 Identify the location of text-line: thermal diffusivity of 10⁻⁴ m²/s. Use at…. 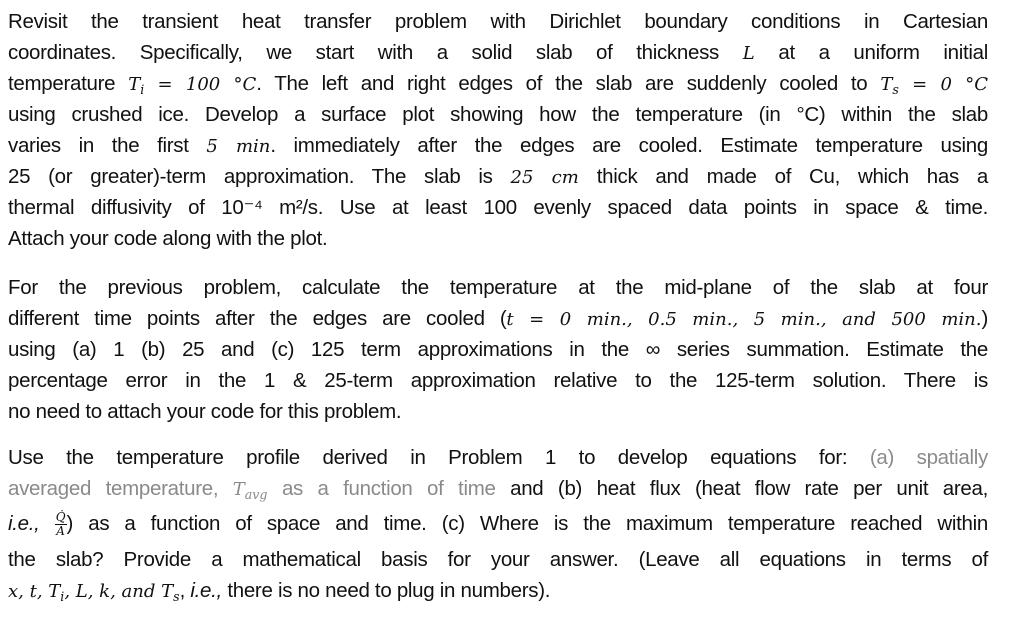
(498, 207).